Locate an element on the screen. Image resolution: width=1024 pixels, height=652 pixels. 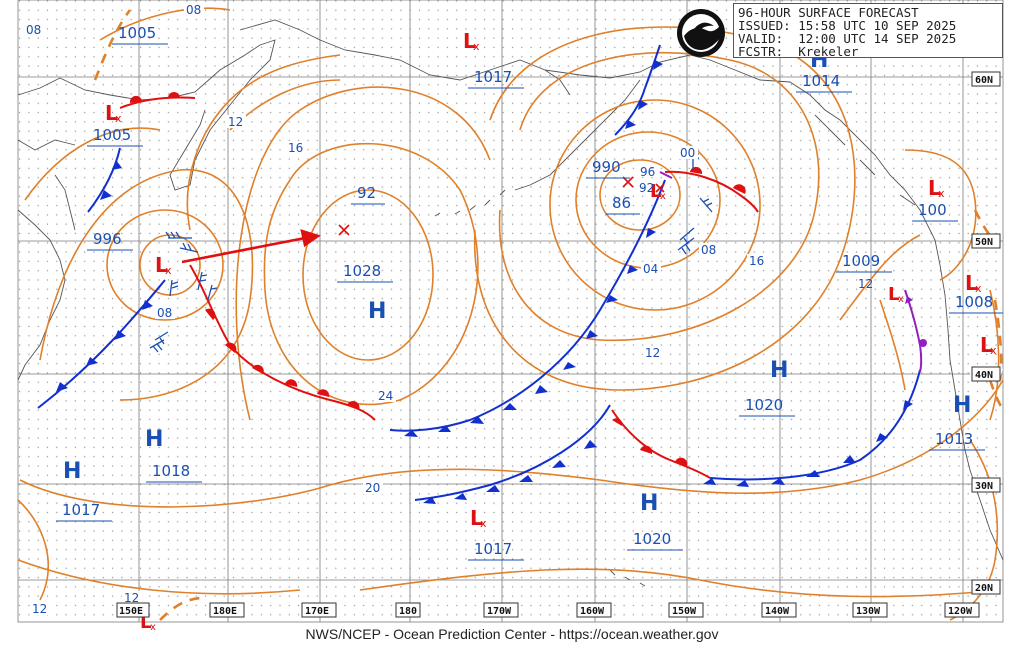
pressure-label: 1017 is located at coordinates (496, 78).